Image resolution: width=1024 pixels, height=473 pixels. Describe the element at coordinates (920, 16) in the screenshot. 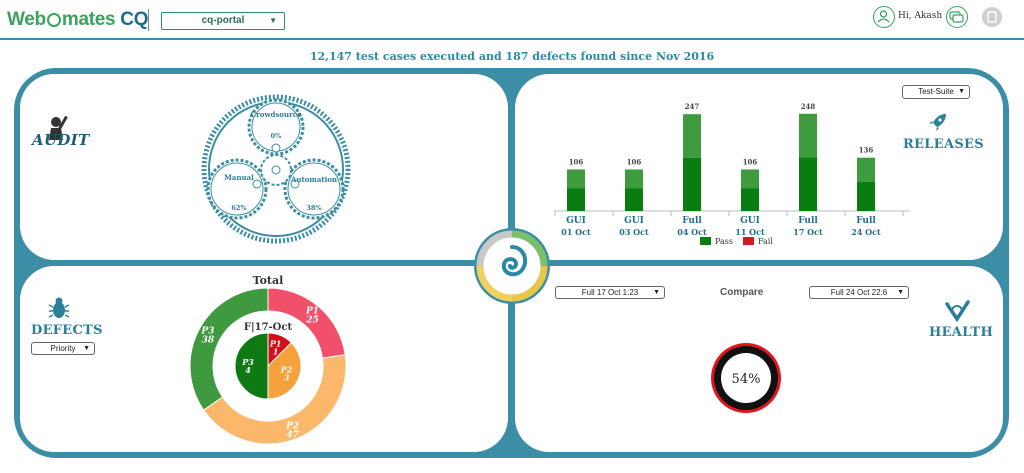

I see `user-greeting: Hi, Akash` at that location.